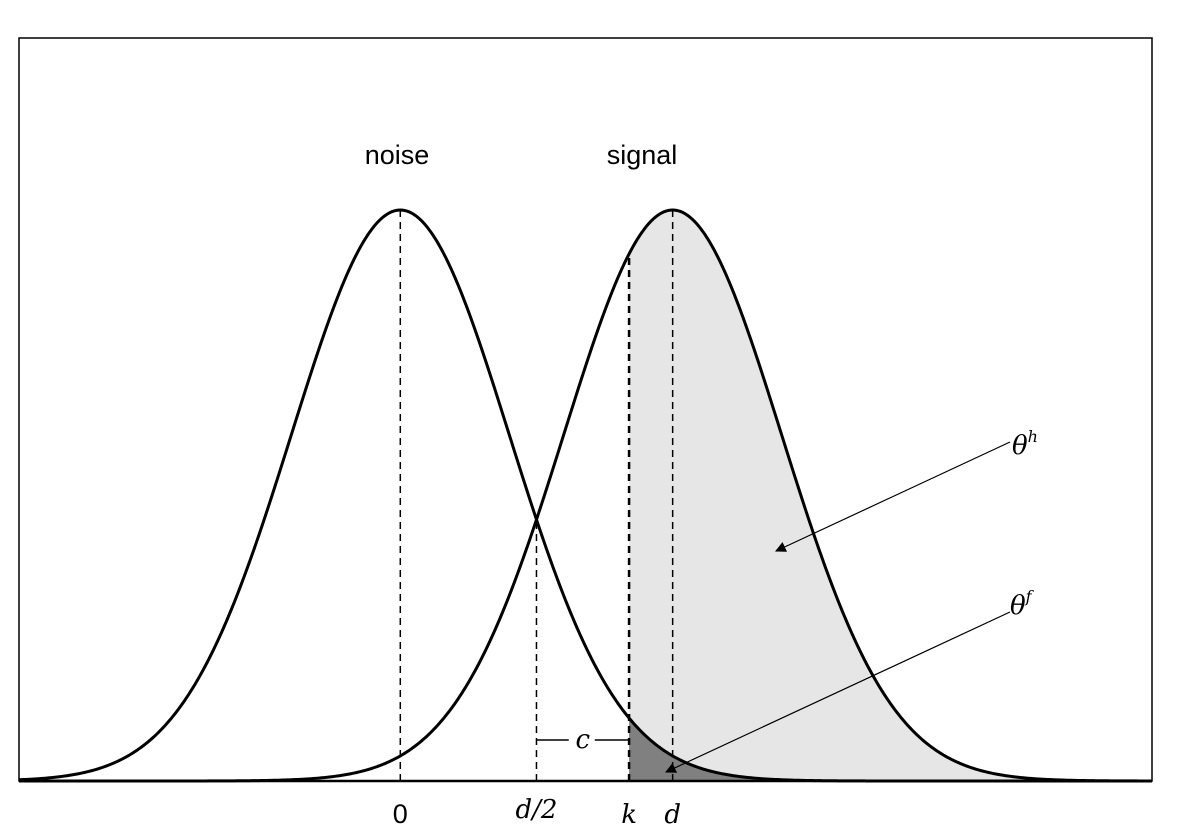  Describe the element at coordinates (672, 815) in the screenshot. I see `tick-label-d: d` at that location.